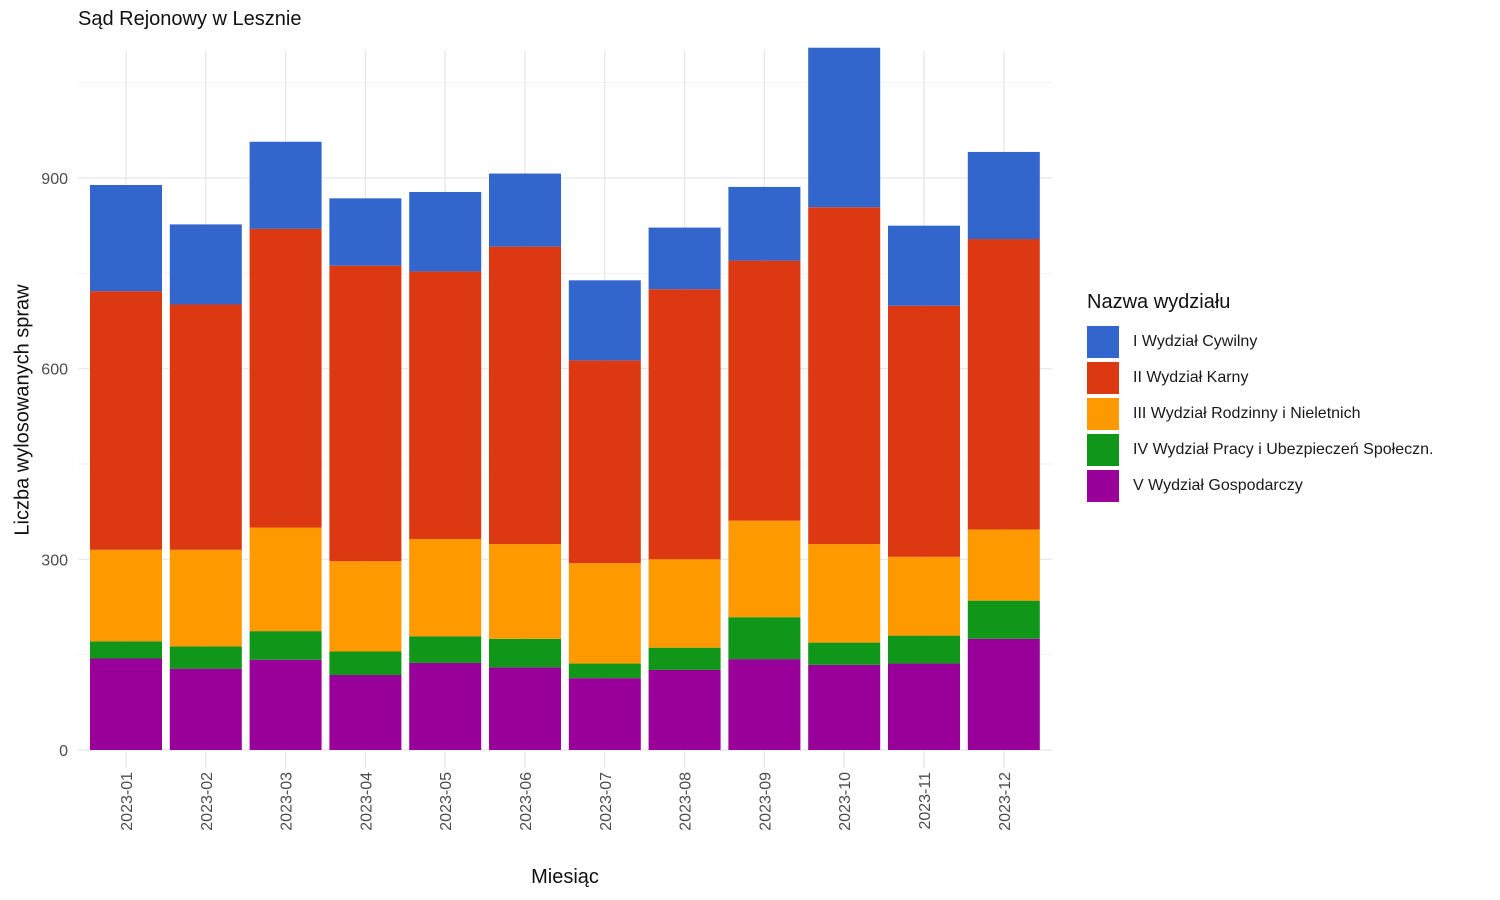  Describe the element at coordinates (686, 801) in the screenshot. I see `x-tick-label: 2023-08` at that location.